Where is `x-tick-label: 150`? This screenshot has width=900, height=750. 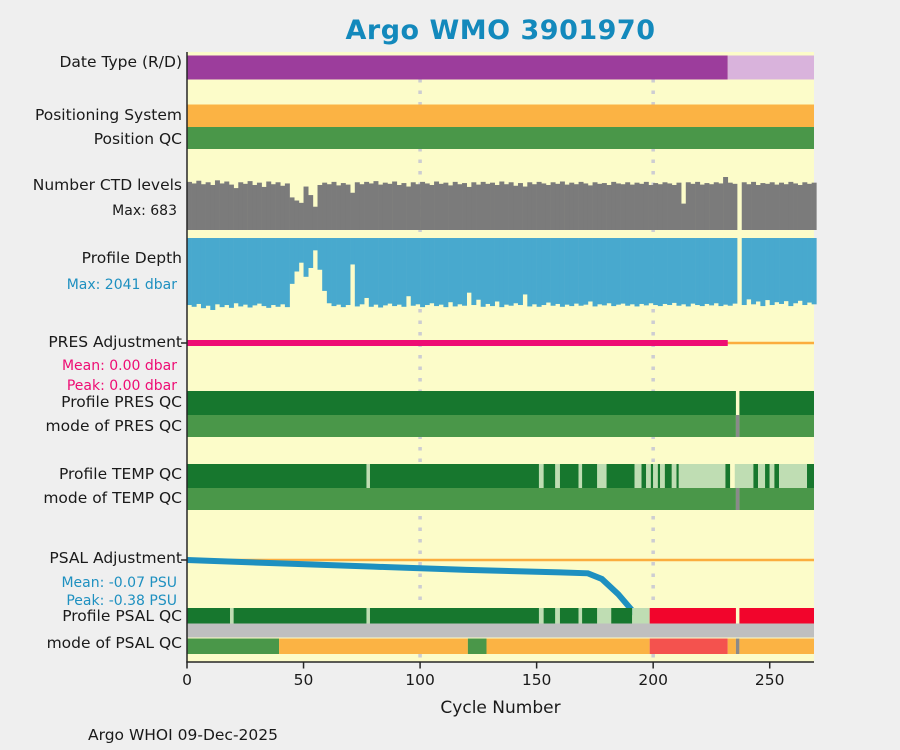 x-tick-label: 150 is located at coordinates (536, 680).